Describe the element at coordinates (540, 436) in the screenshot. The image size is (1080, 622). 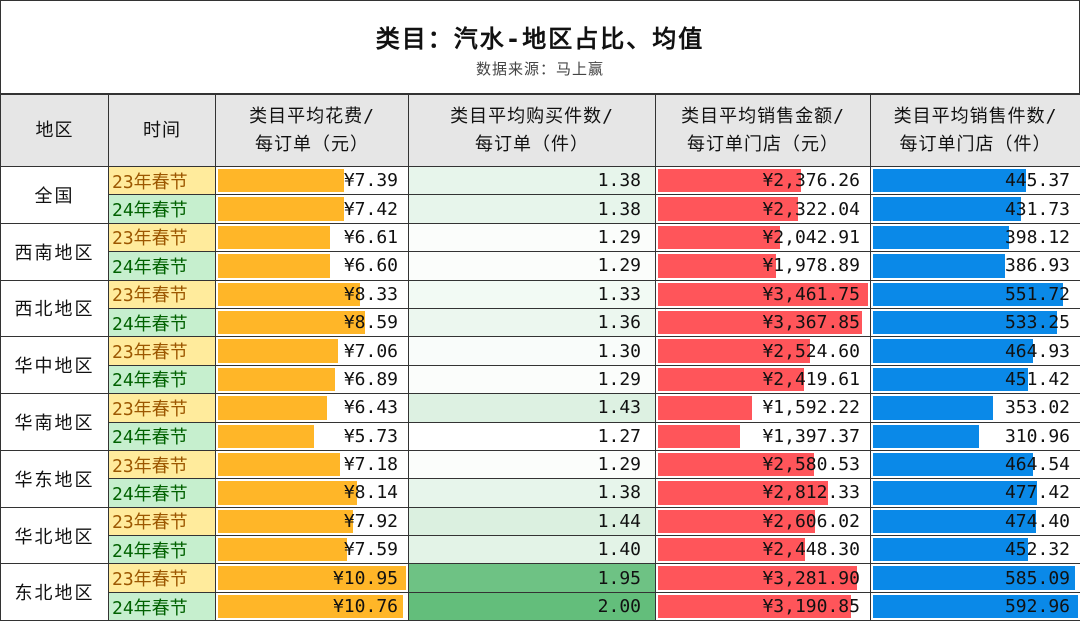
I see `table-row: 24年春节 ¥5.73 1.27 ¥1,397.37 310.96` at that location.